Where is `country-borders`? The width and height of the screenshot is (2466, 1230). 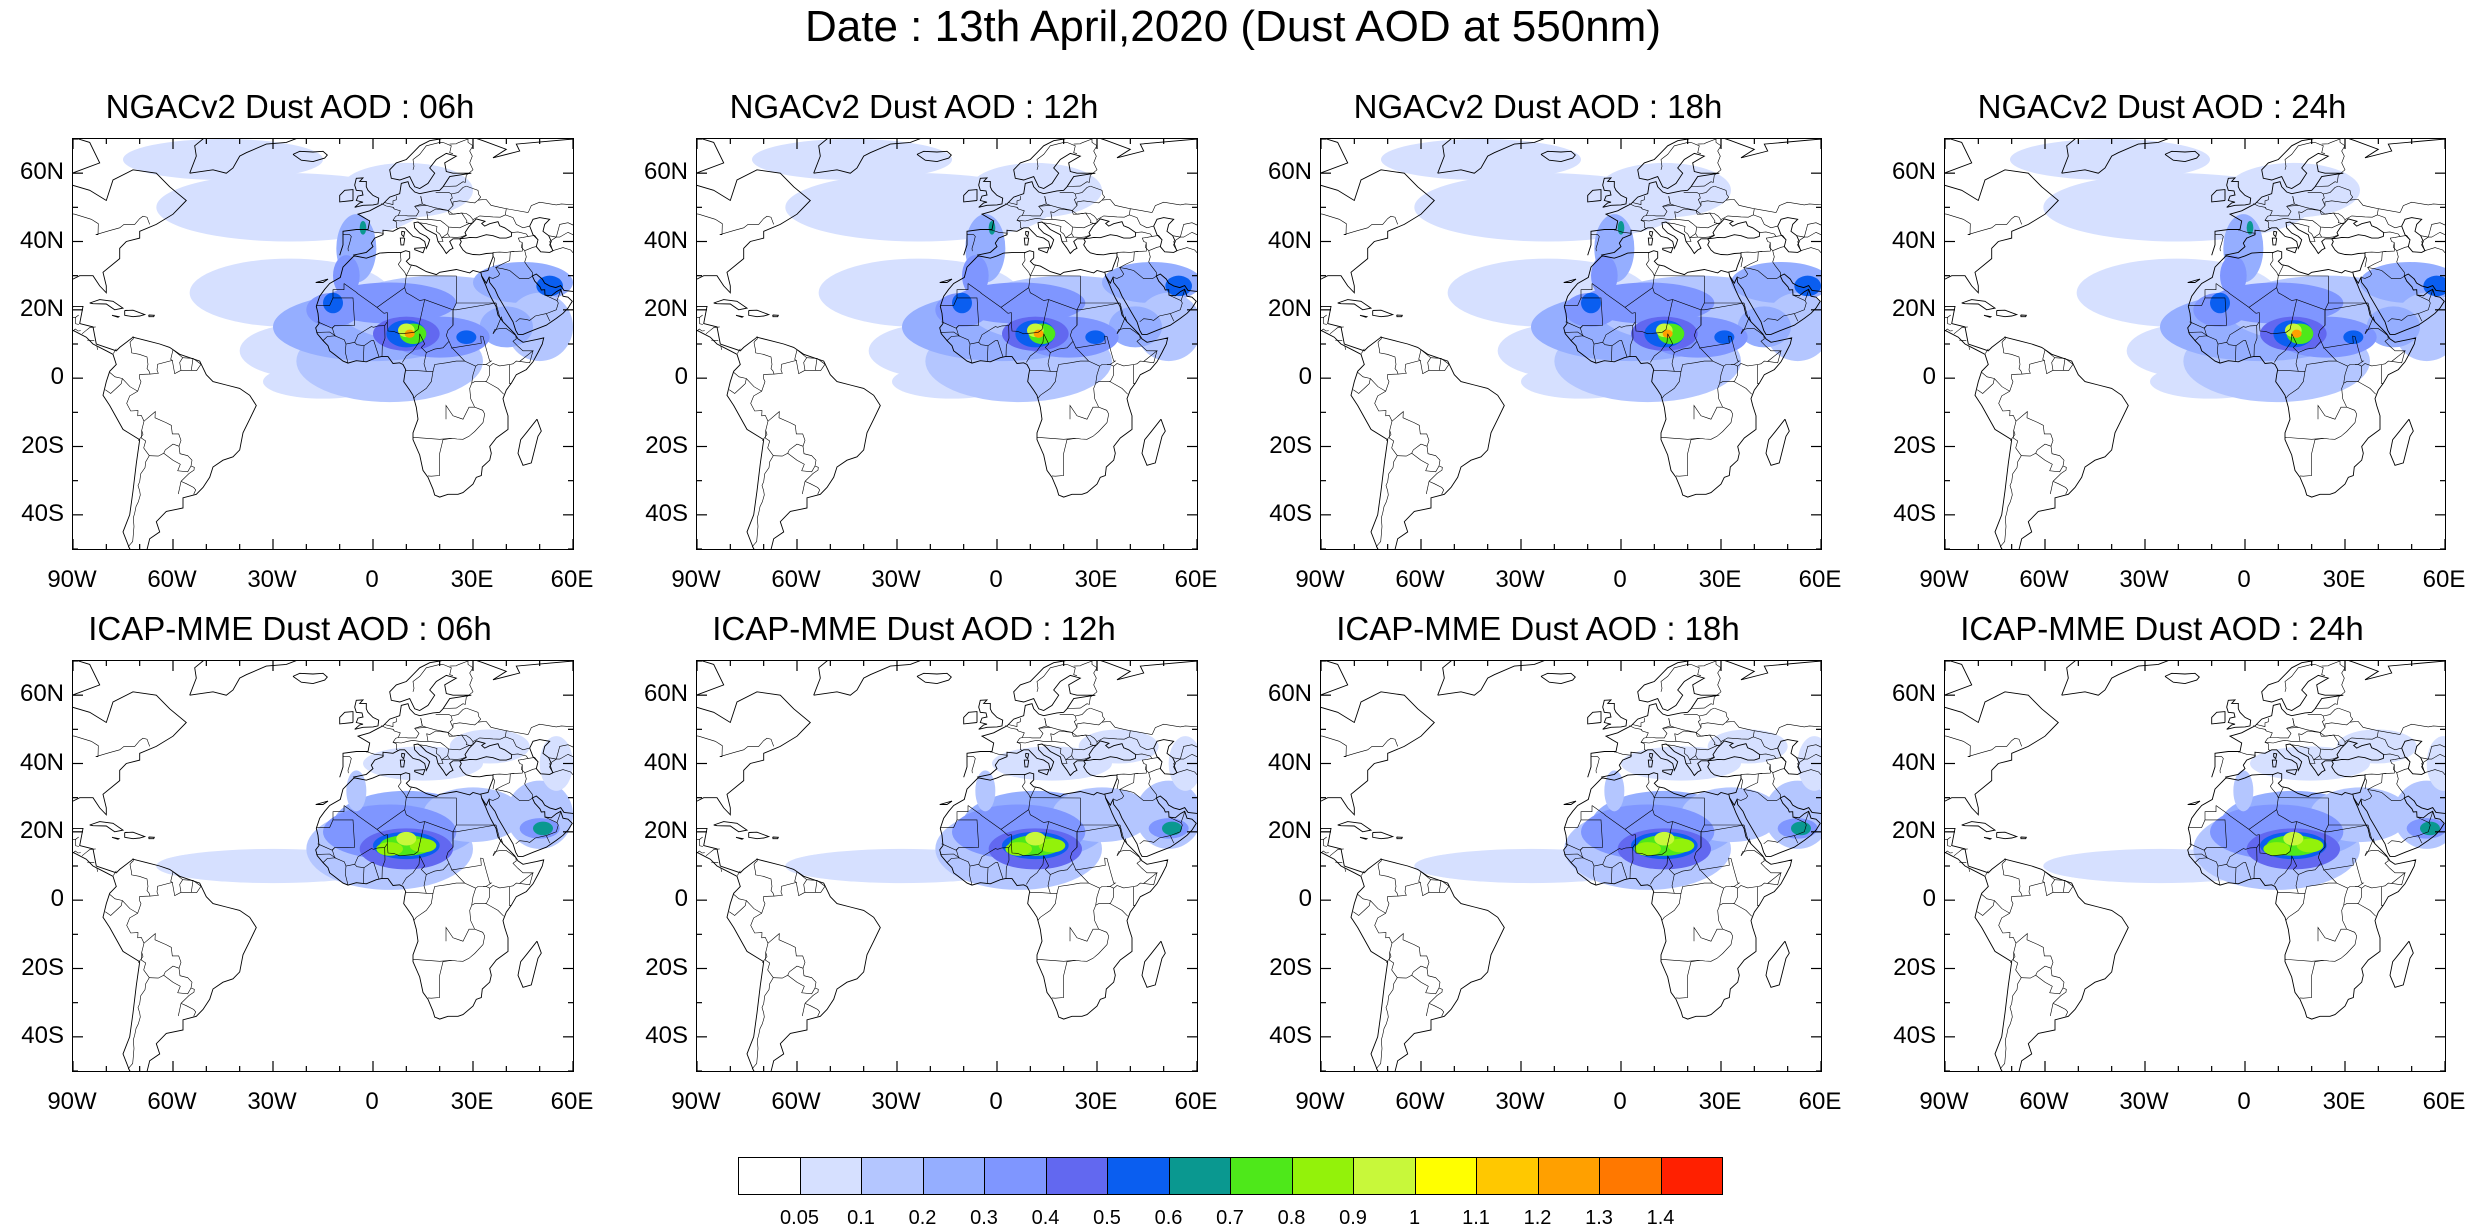
country-borders is located at coordinates (947, 344).